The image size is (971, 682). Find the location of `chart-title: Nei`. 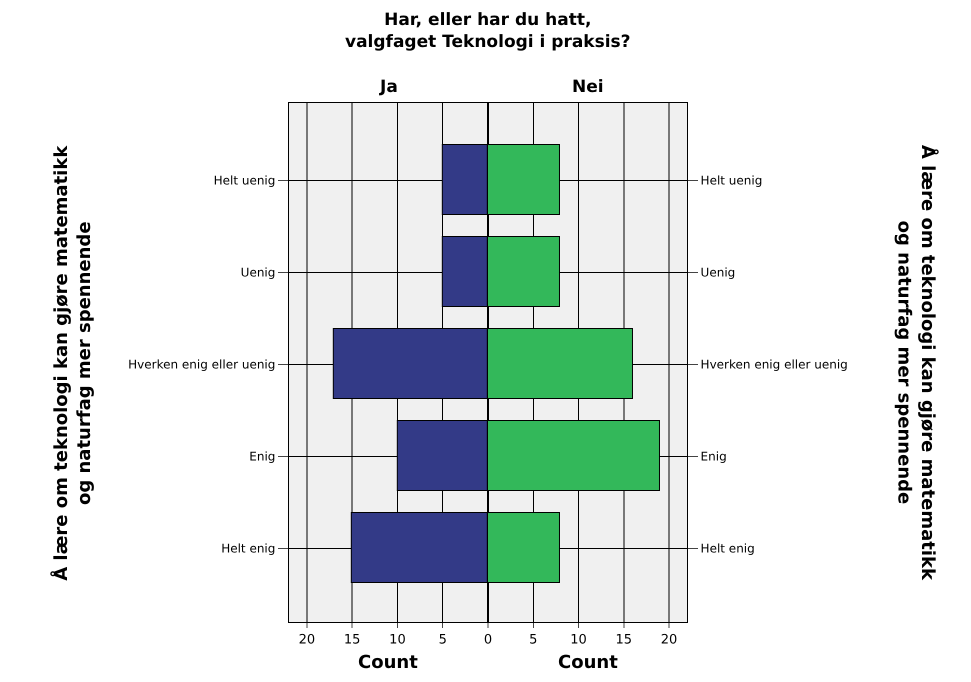

chart-title: Nei is located at coordinates (588, 87).